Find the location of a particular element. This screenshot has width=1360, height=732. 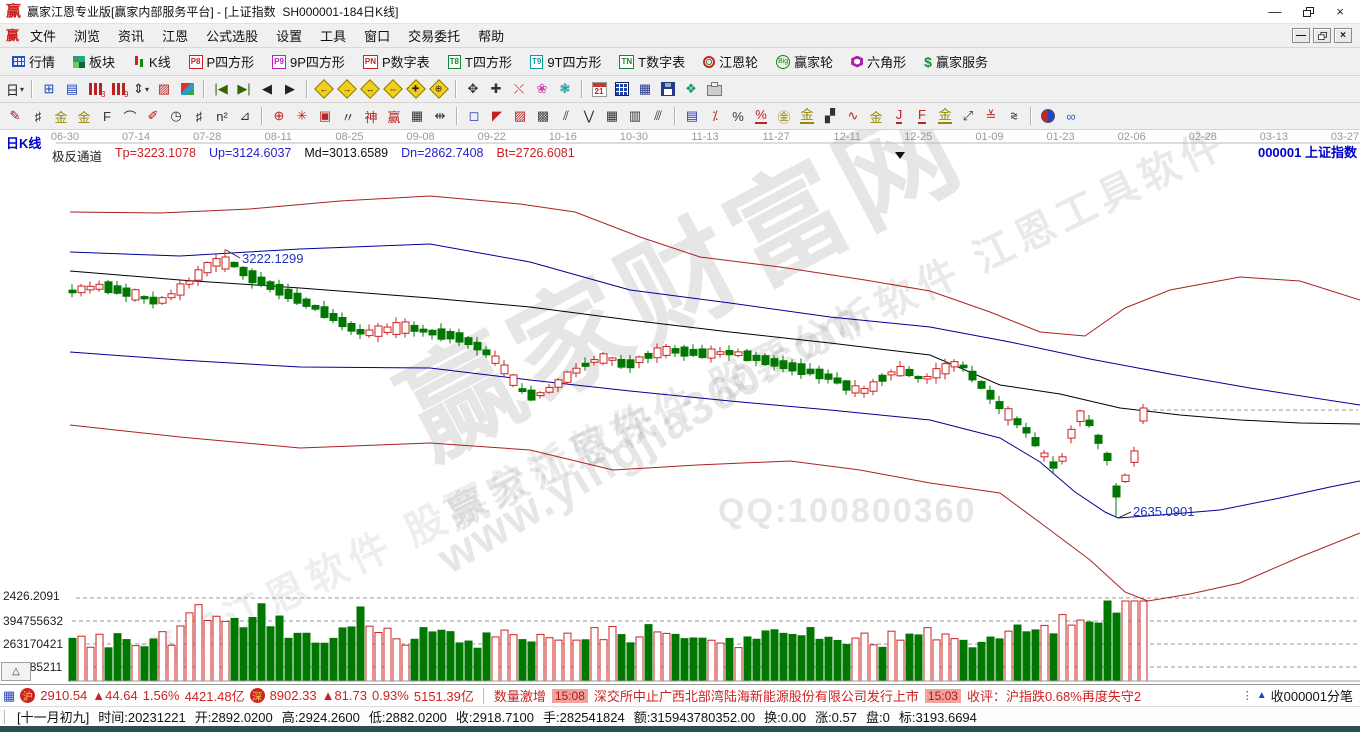

angle-tool-icon: ⊿ is located at coordinates (245, 115).